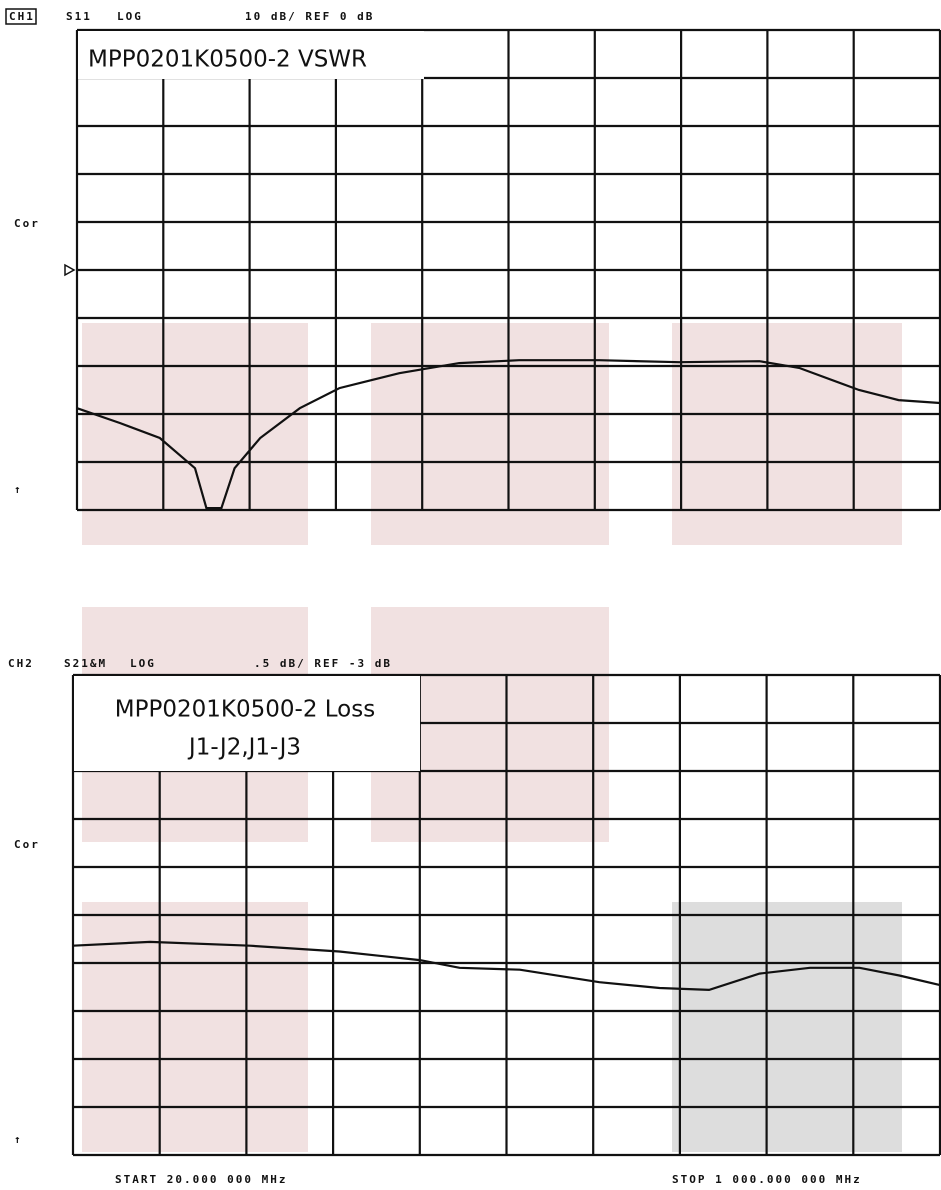  I want to click on parameter: S11, so click(79, 16).